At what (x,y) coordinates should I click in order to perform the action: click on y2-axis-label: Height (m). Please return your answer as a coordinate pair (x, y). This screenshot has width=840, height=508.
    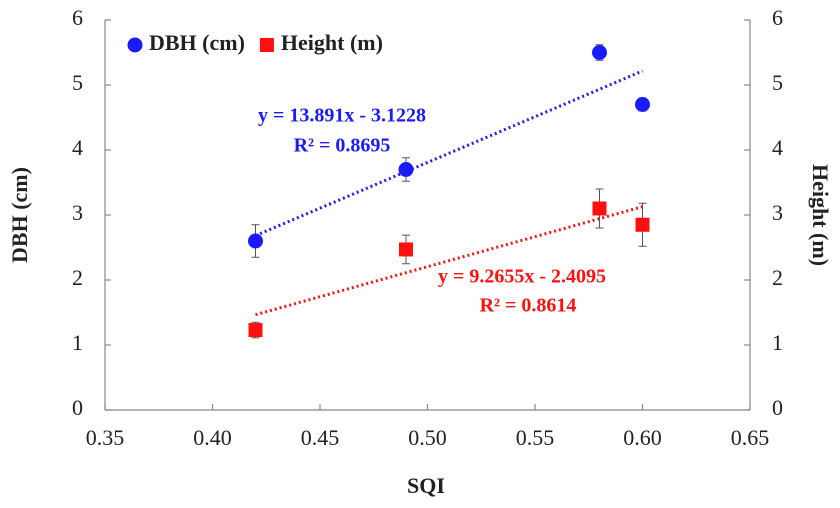
    Looking at the image, I should click on (820, 215).